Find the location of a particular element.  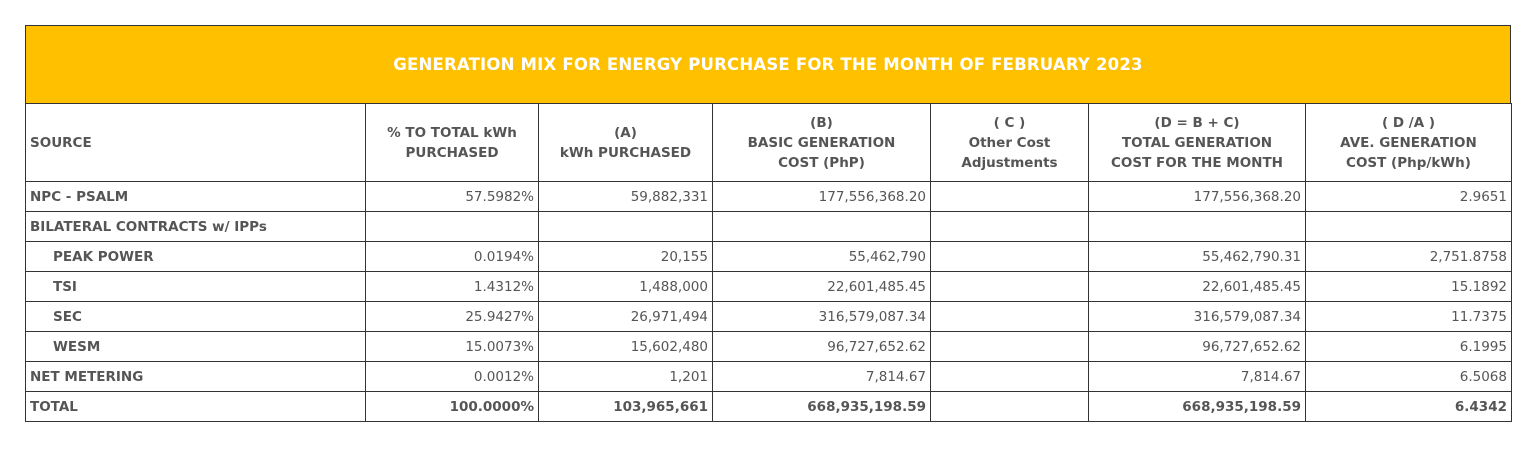

header-line: SOURCE is located at coordinates (61, 142).